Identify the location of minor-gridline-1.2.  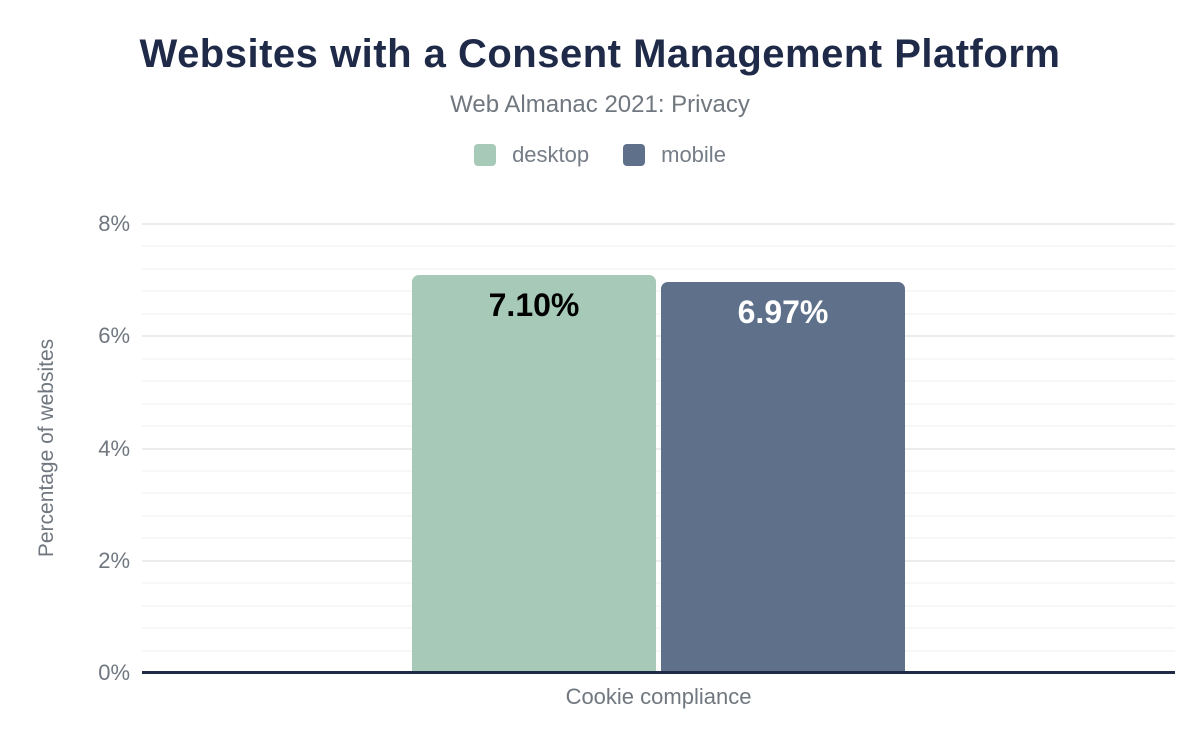
(658, 605).